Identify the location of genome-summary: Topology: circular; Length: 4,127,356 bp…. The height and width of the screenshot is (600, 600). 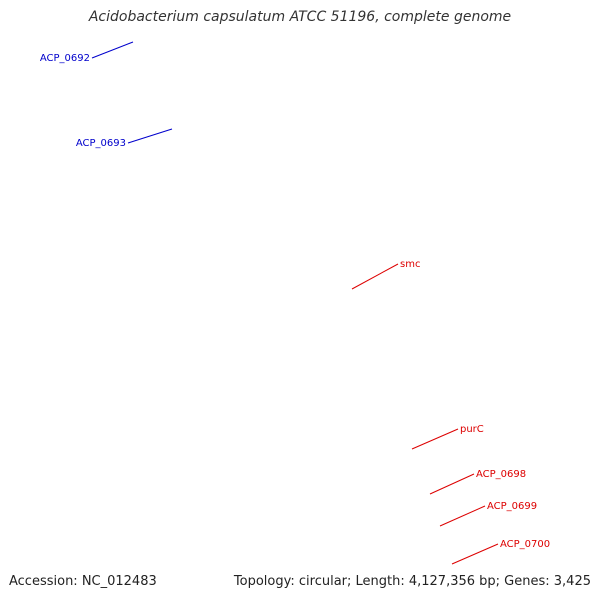
(412, 581).